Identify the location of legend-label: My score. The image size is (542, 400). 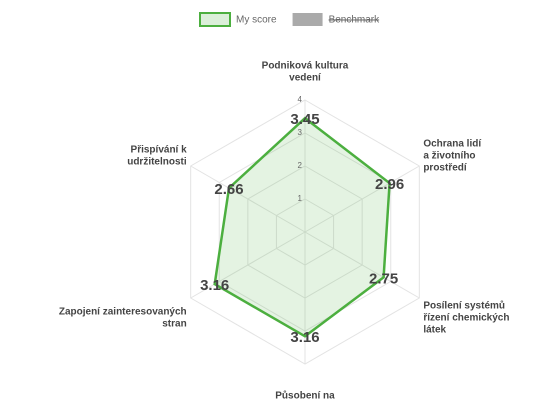
(256, 20).